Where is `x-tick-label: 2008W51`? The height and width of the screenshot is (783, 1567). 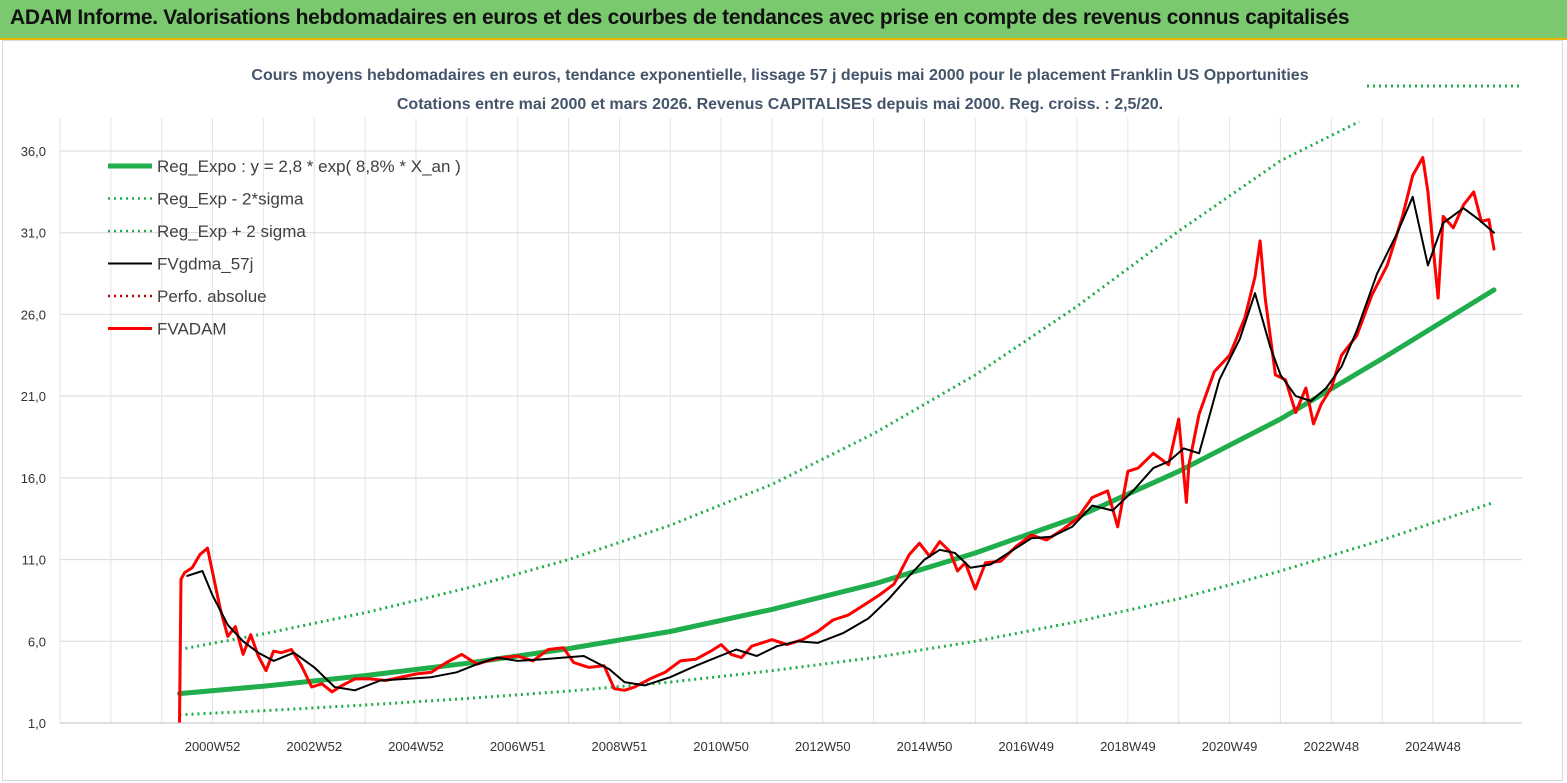 x-tick-label: 2008W51 is located at coordinates (620, 746).